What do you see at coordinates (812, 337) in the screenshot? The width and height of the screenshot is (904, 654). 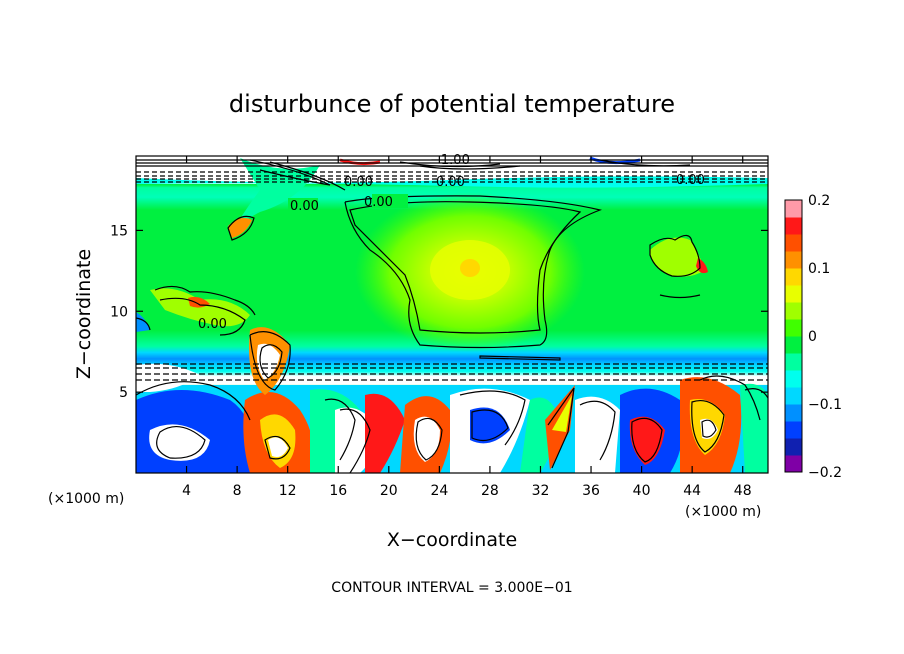 I see `colorbar-tick-label: 0` at bounding box center [812, 337].